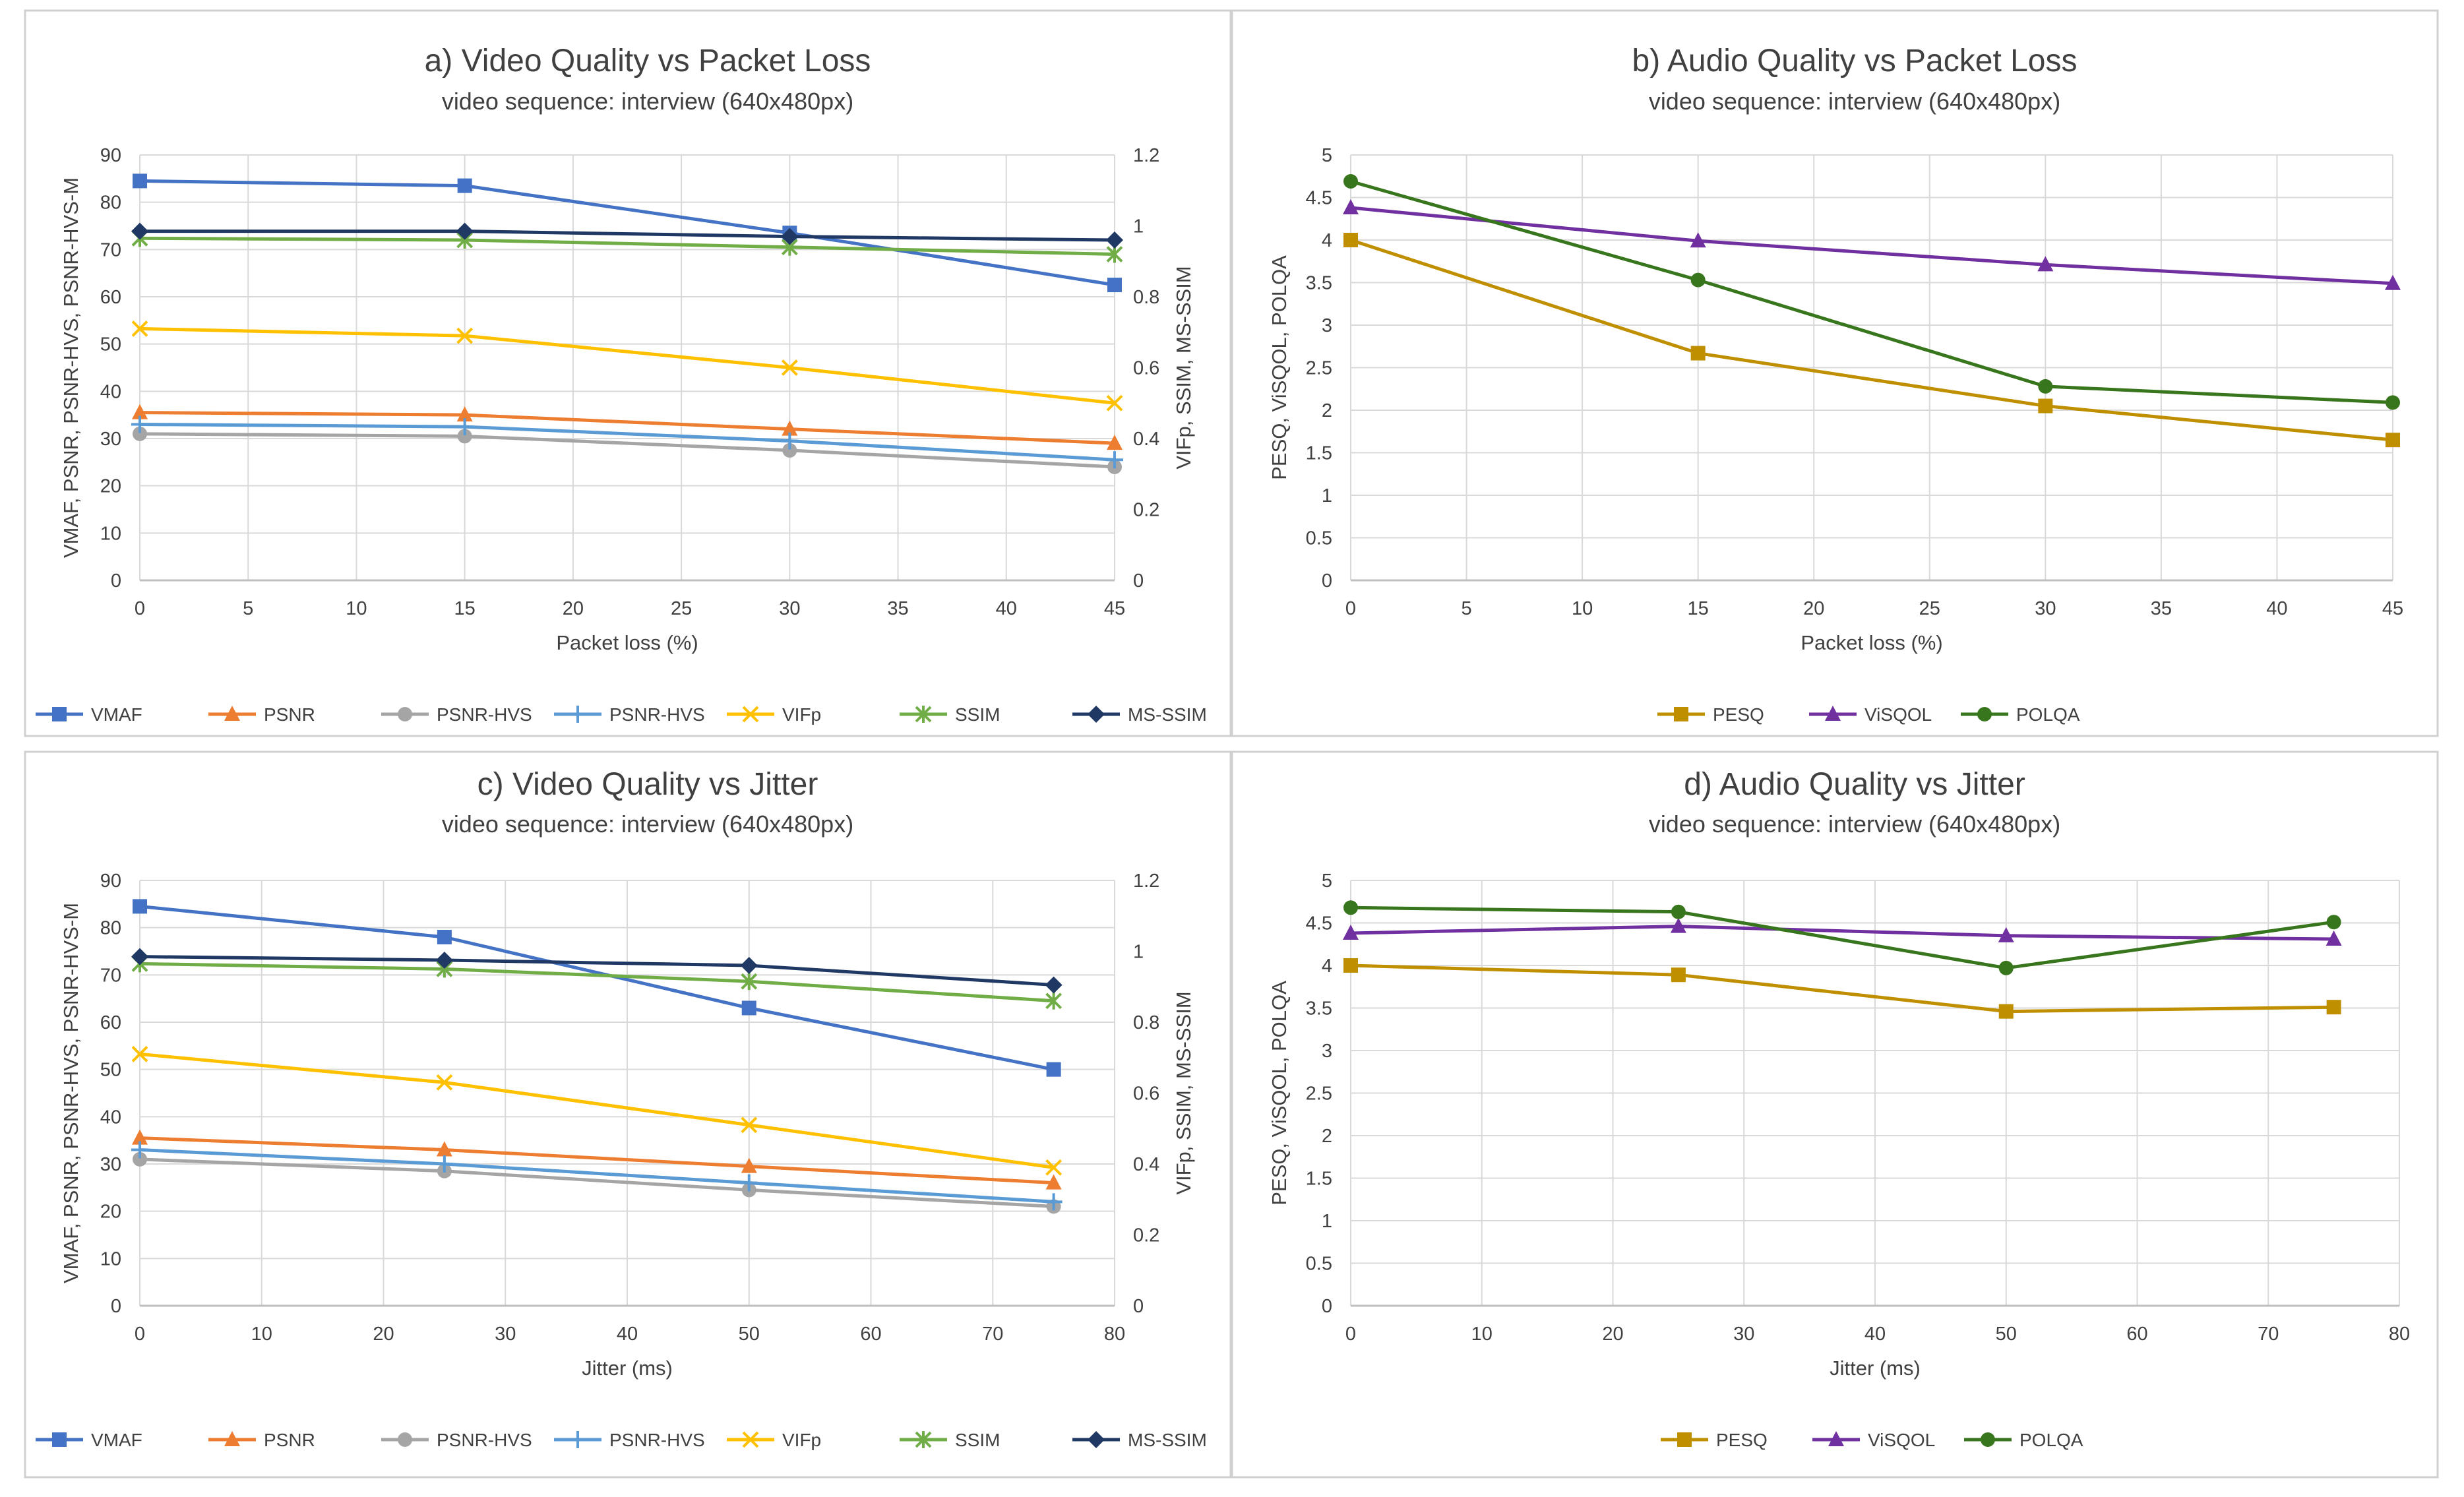 The height and width of the screenshot is (1497, 2464). I want to click on legend-label: VMAF, so click(116, 714).